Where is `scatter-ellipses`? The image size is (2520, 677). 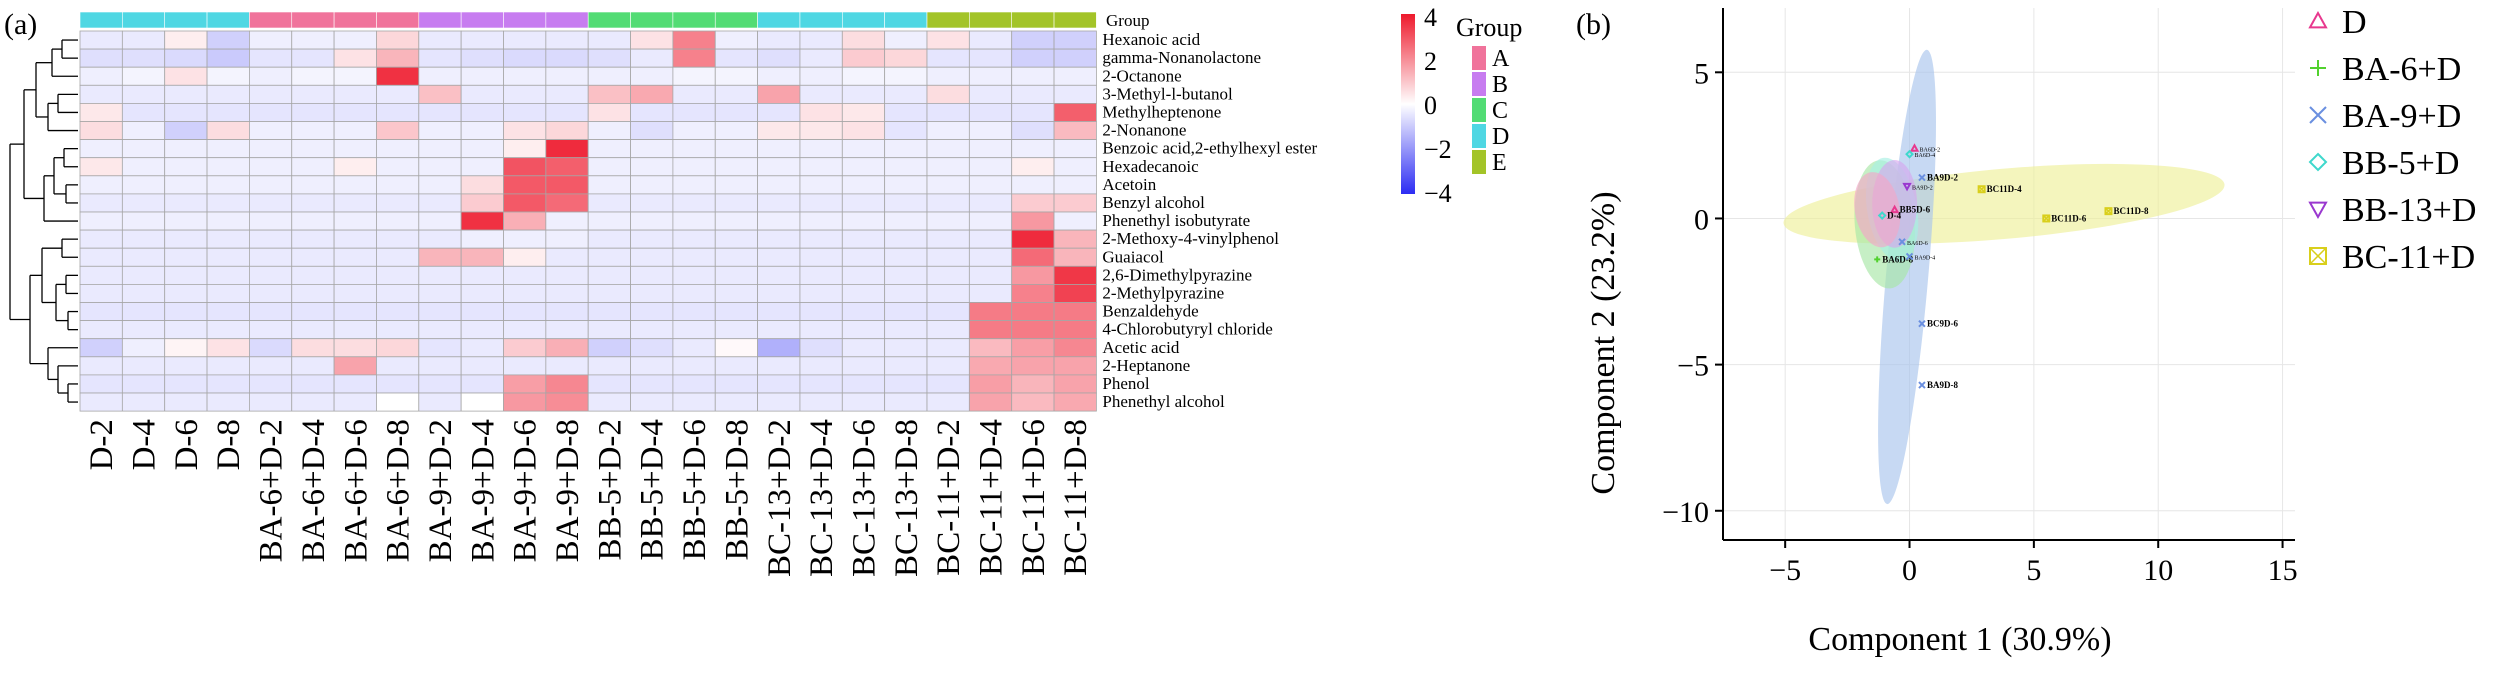 scatter-ellipses is located at coordinates (2004, 277).